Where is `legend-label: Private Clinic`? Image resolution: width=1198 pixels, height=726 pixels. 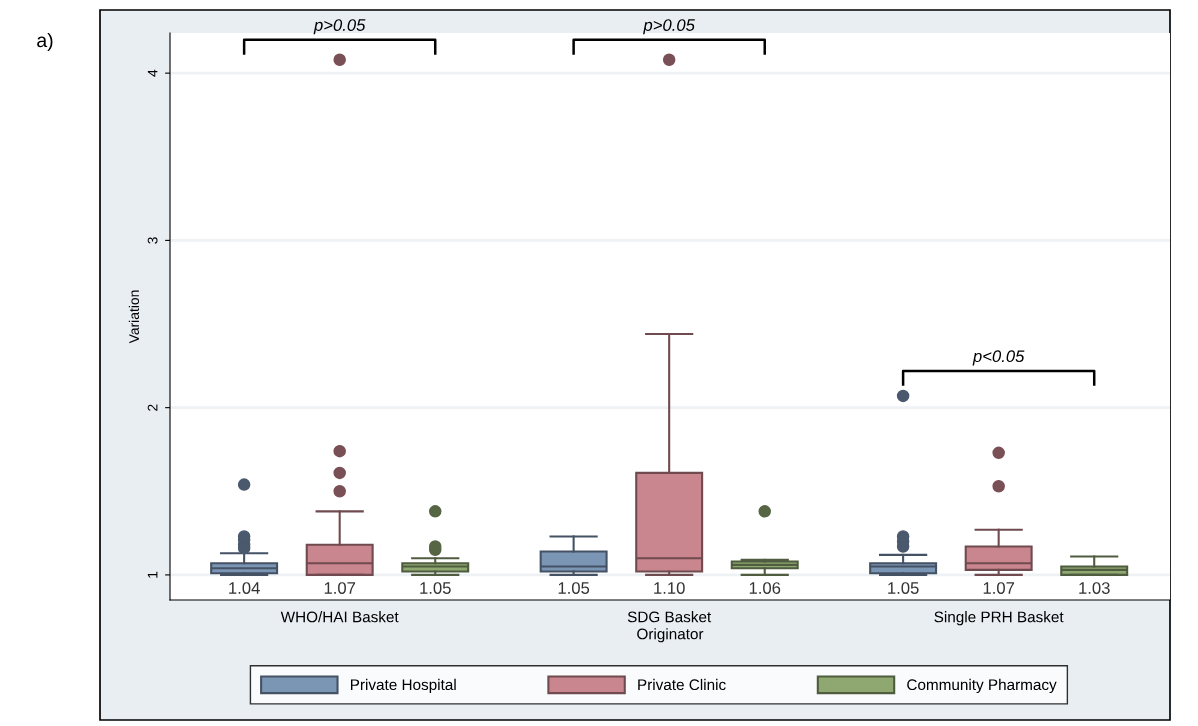
legend-label: Private Clinic is located at coordinates (682, 684).